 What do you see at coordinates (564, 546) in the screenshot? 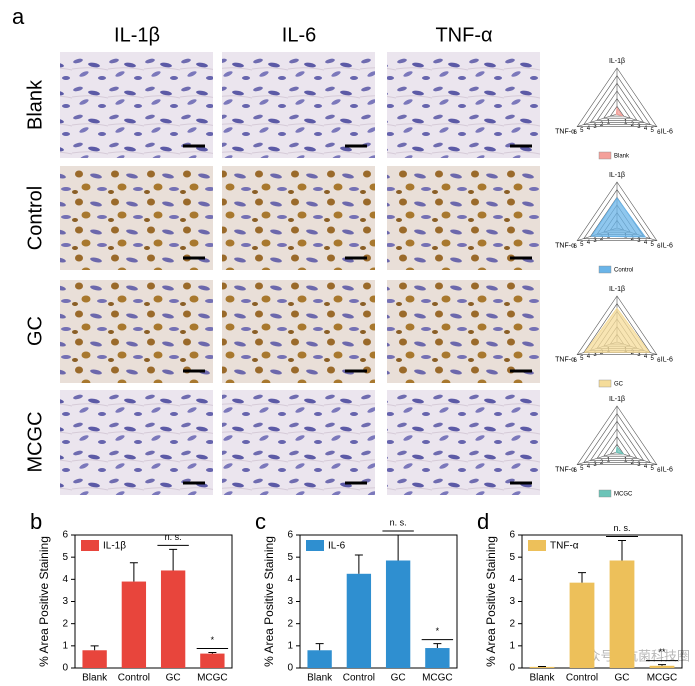
I see `legend-label: TNF-α` at bounding box center [564, 546].